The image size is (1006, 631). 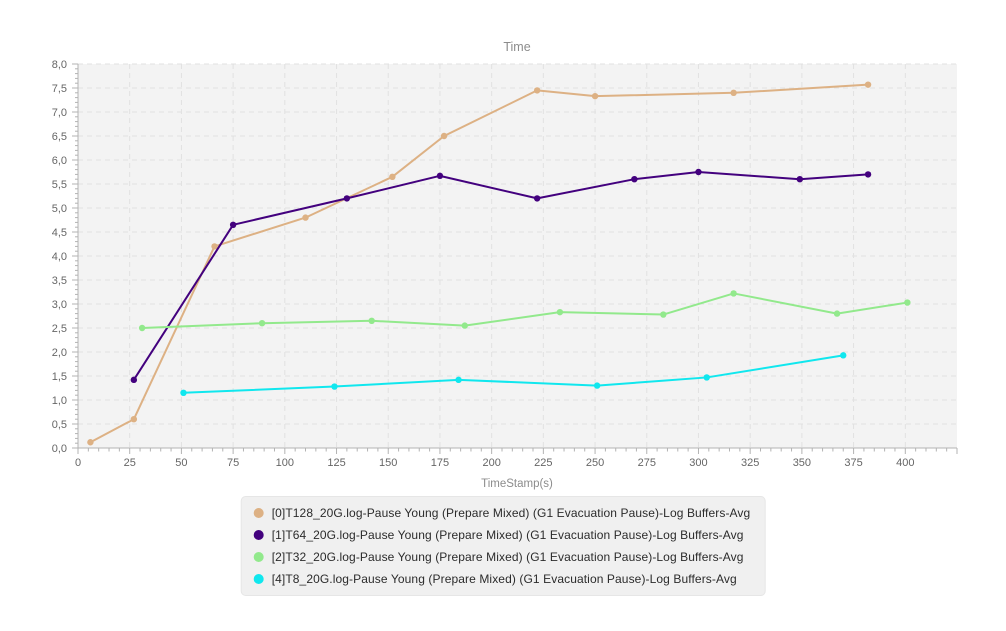 I want to click on y-tick-label: 6,5, so click(x=59, y=137).